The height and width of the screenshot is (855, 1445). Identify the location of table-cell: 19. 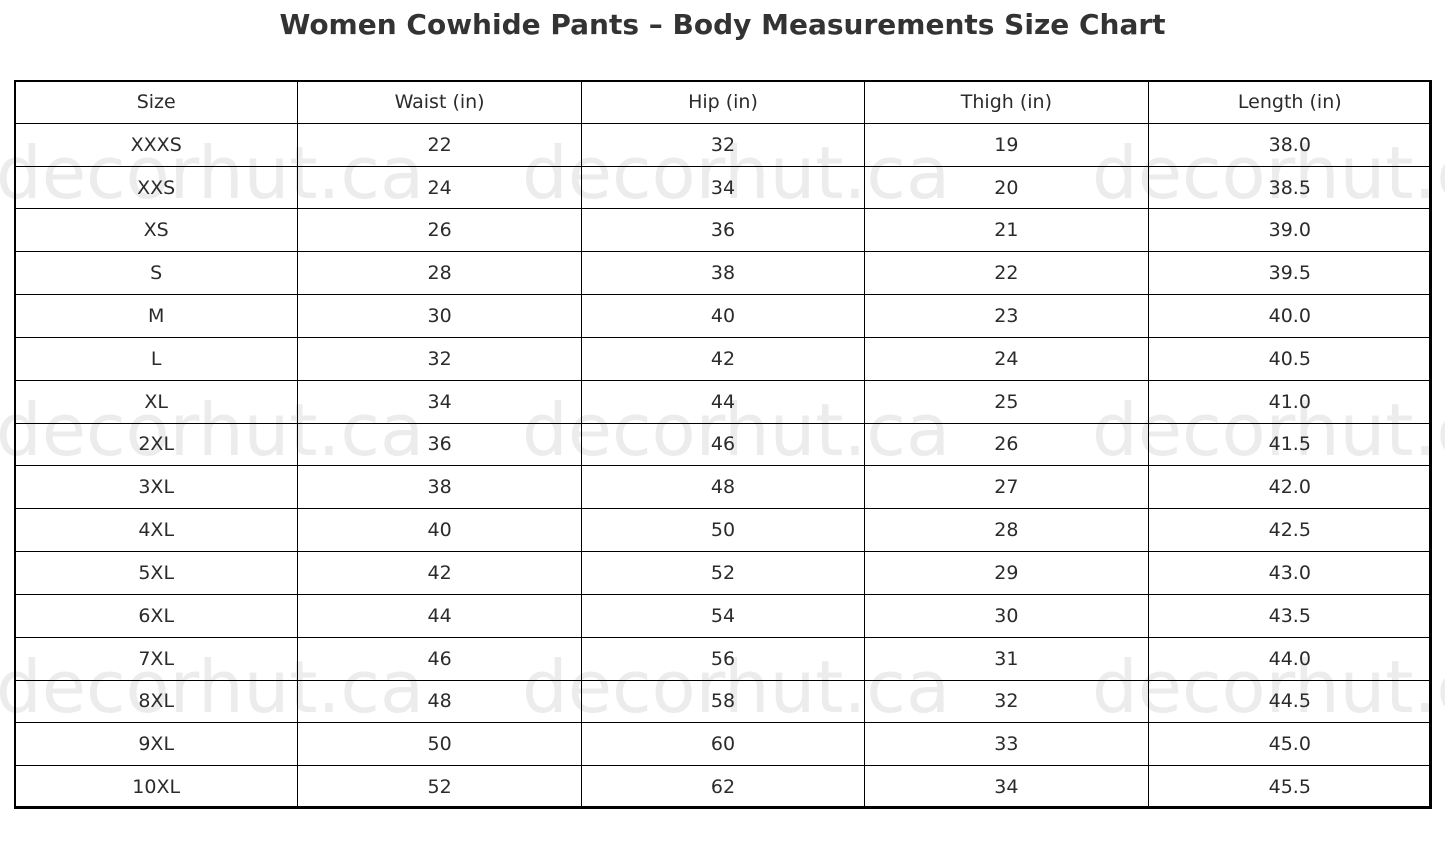
(1006, 144).